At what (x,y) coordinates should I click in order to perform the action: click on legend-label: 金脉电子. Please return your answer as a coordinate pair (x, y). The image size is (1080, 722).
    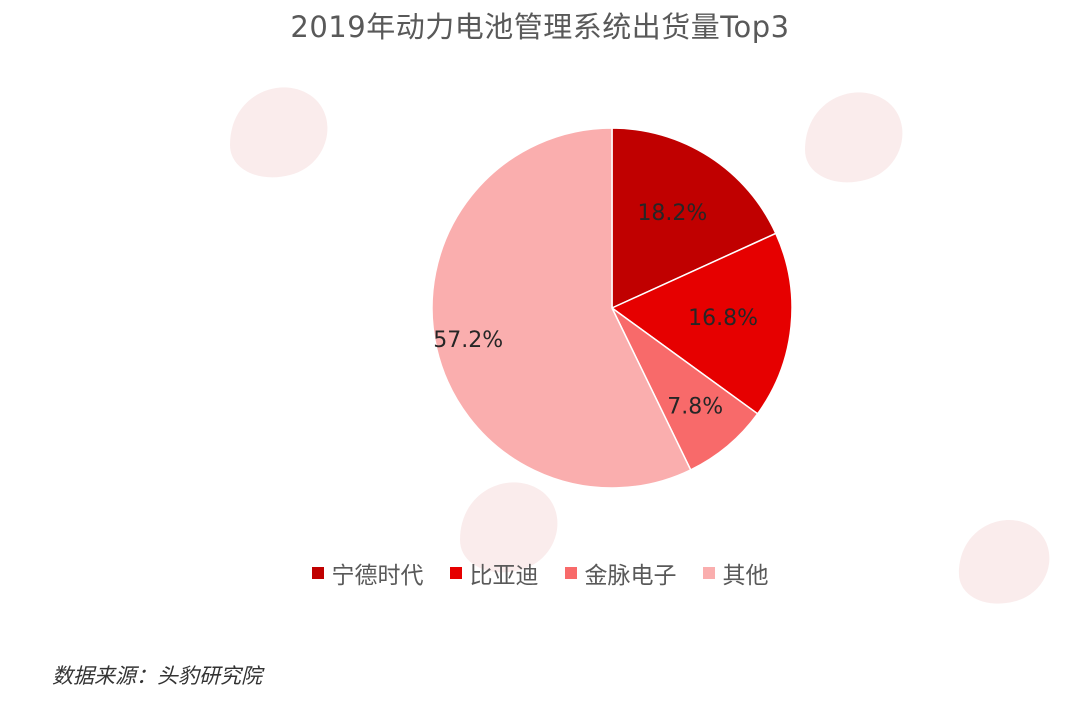
    Looking at the image, I should click on (630, 576).